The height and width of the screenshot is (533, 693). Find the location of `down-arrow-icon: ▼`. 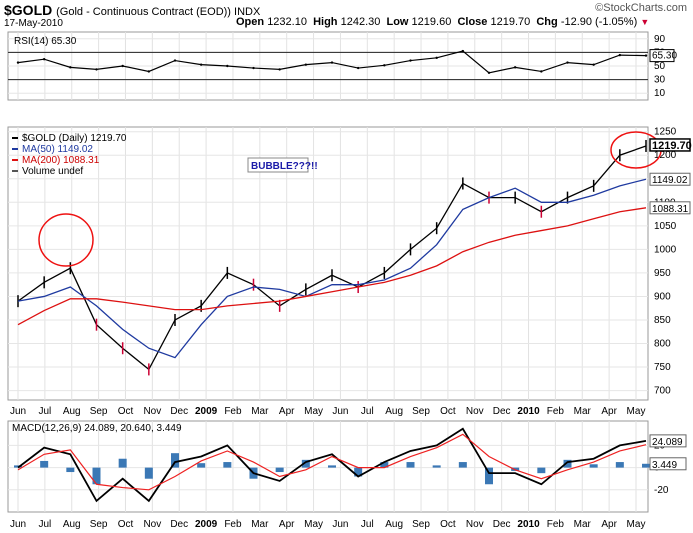

down-arrow-icon: ▼ is located at coordinates (645, 22).